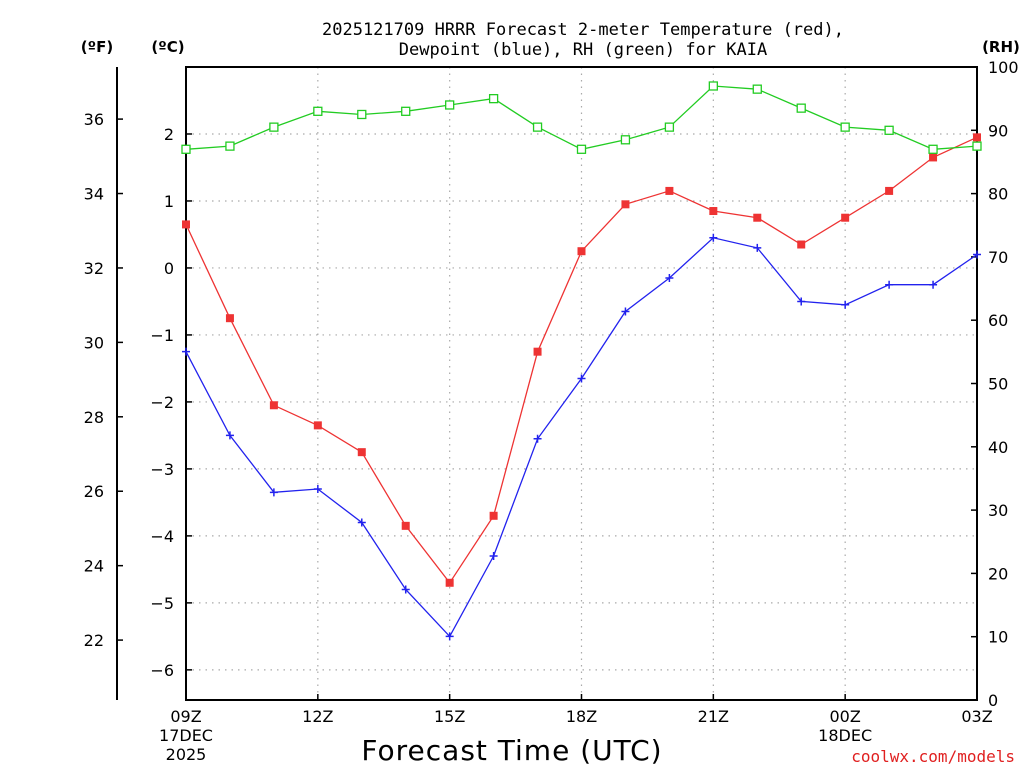 Image resolution: width=1024 pixels, height=768 pixels. I want to click on x-tick-label: 21Z, so click(713, 716).